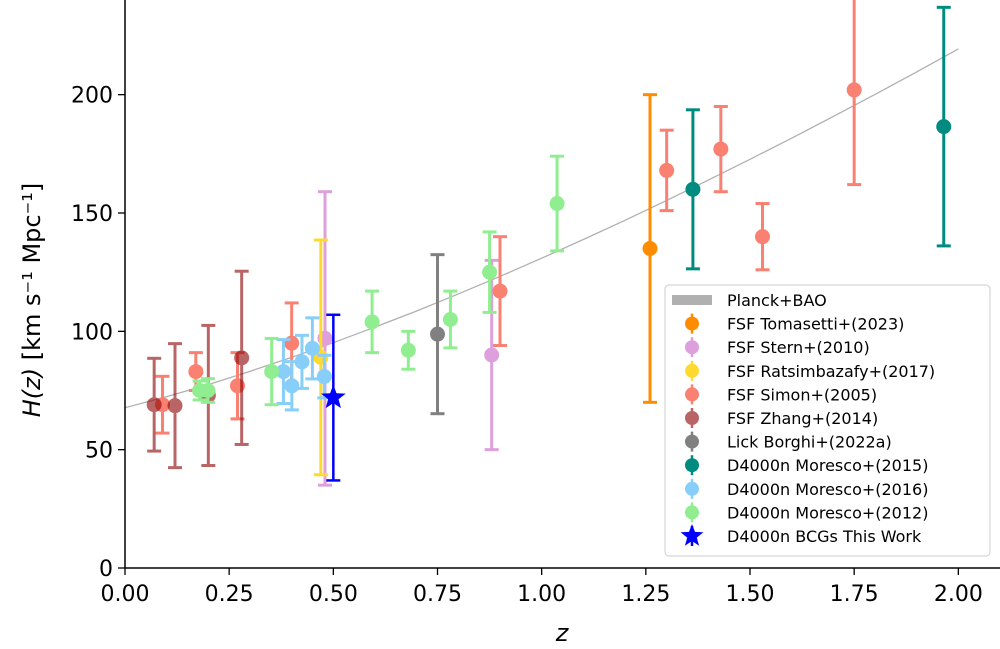 The height and width of the screenshot is (649, 1000). What do you see at coordinates (798, 347) in the screenshot?
I see `legend-label: FSF Stern+(2010)` at bounding box center [798, 347].